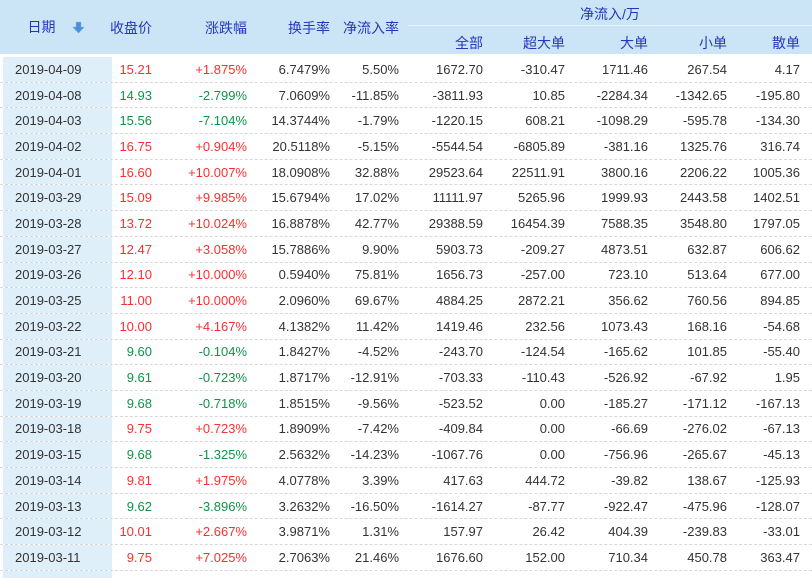 This screenshot has width=812, height=578. Describe the element at coordinates (136, 301) in the screenshot. I see `cell-close-price: 11.00` at that location.